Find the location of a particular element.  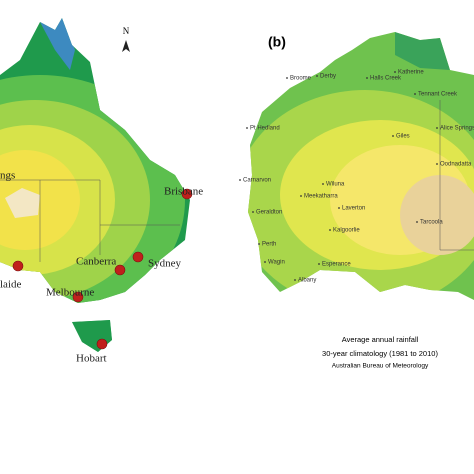

place-label: Oodnadatta is located at coordinates (456, 165).